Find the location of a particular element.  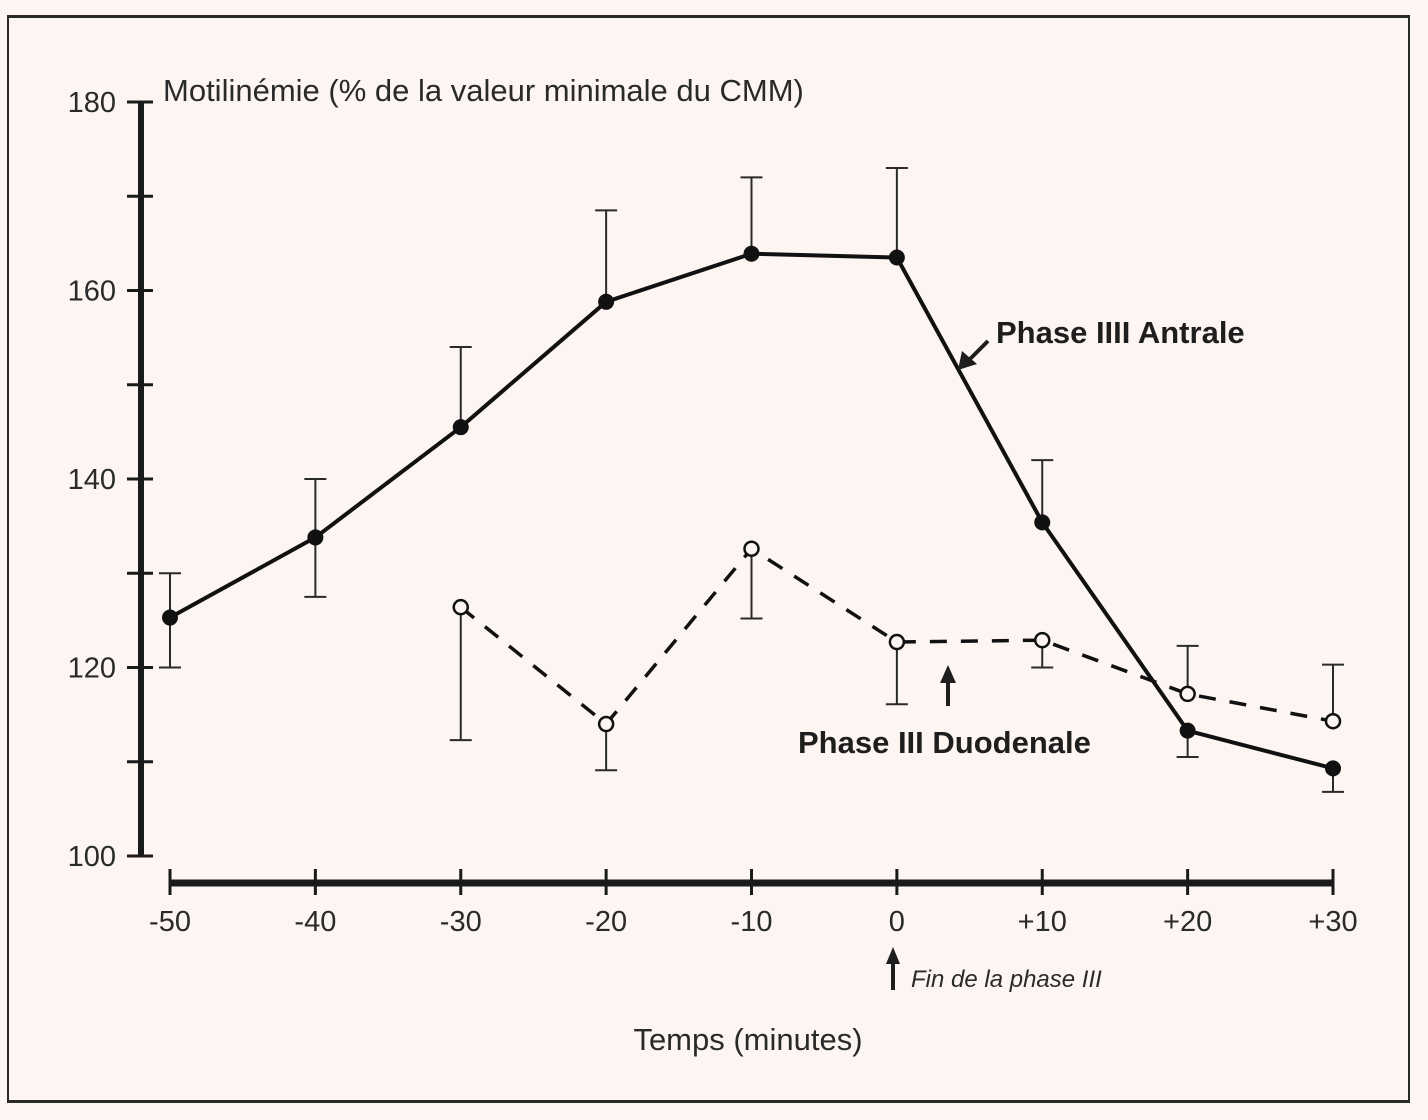

annotation-antrale: Phase IIII Antrale is located at coordinates (1101, 342).